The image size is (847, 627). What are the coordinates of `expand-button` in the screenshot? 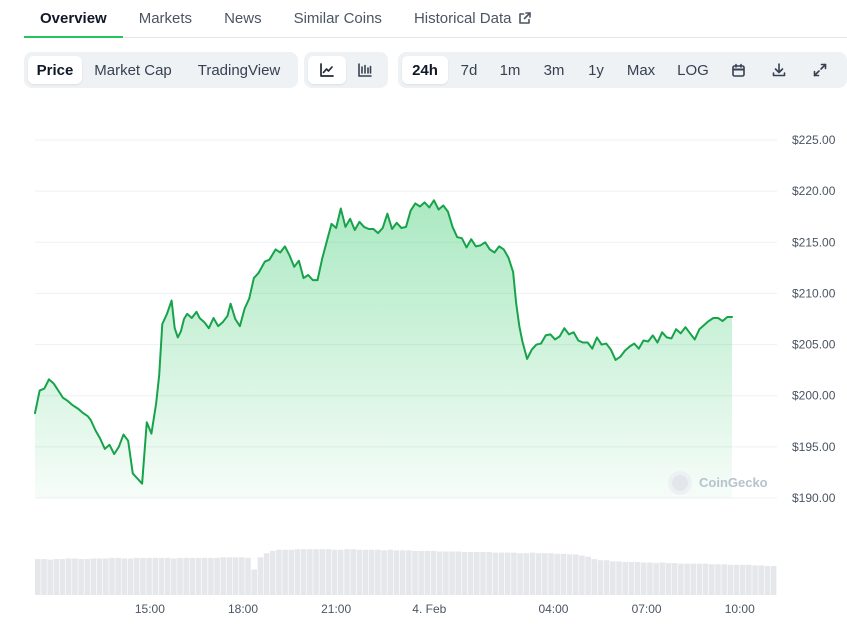 It's located at (820, 70).